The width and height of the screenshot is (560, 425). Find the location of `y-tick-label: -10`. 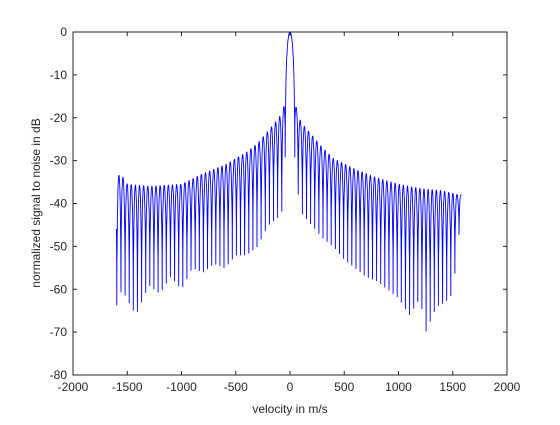

y-tick-label: -10 is located at coordinates (59, 75).